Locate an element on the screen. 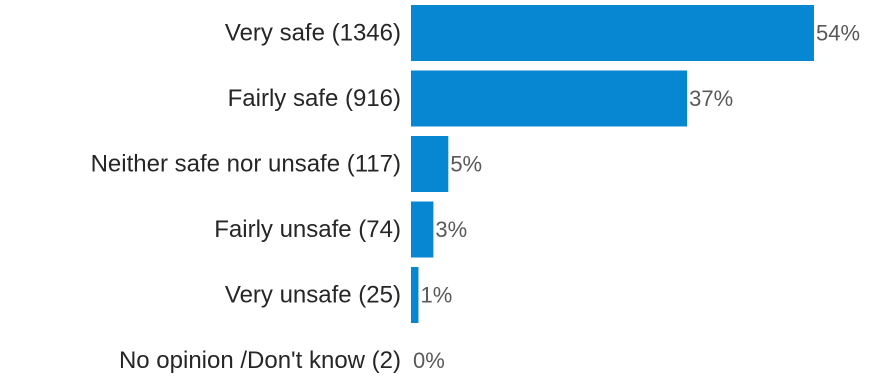  value-label: 1% is located at coordinates (436, 295).